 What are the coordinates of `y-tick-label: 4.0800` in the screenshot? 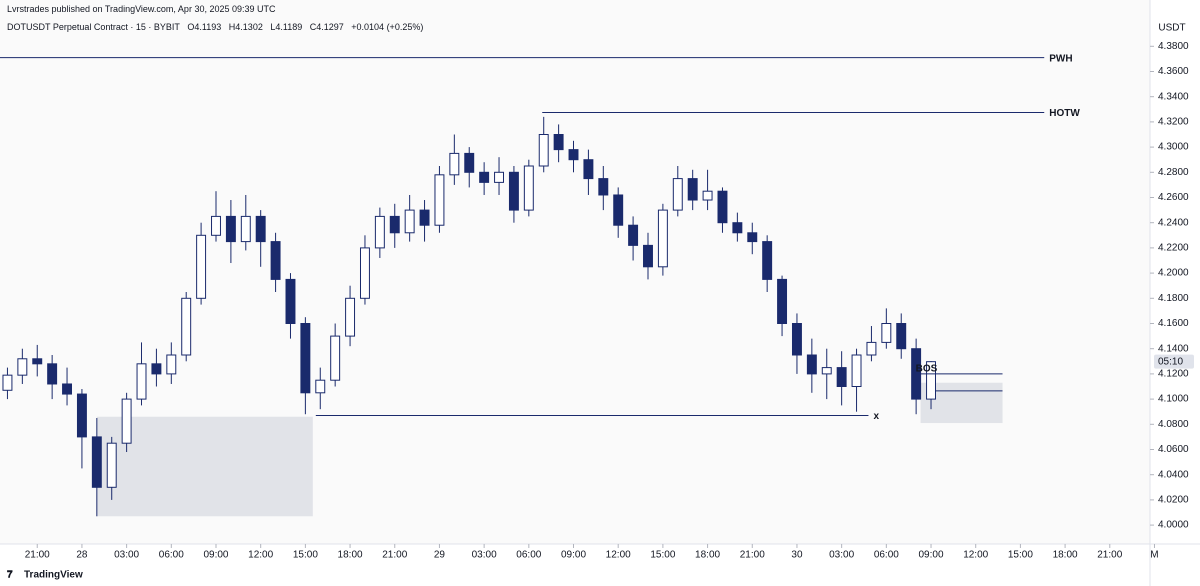 It's located at (1173, 424).